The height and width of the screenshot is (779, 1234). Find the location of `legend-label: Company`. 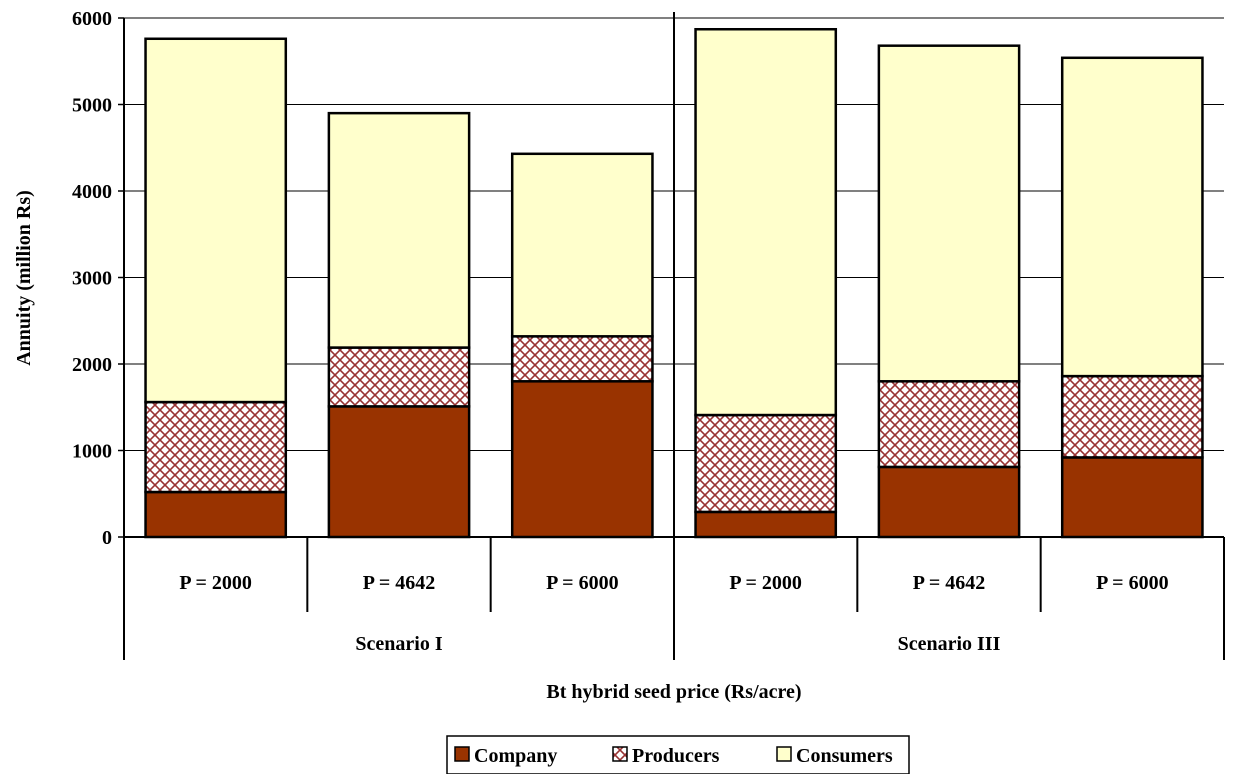

legend-label: Company is located at coordinates (515, 756).